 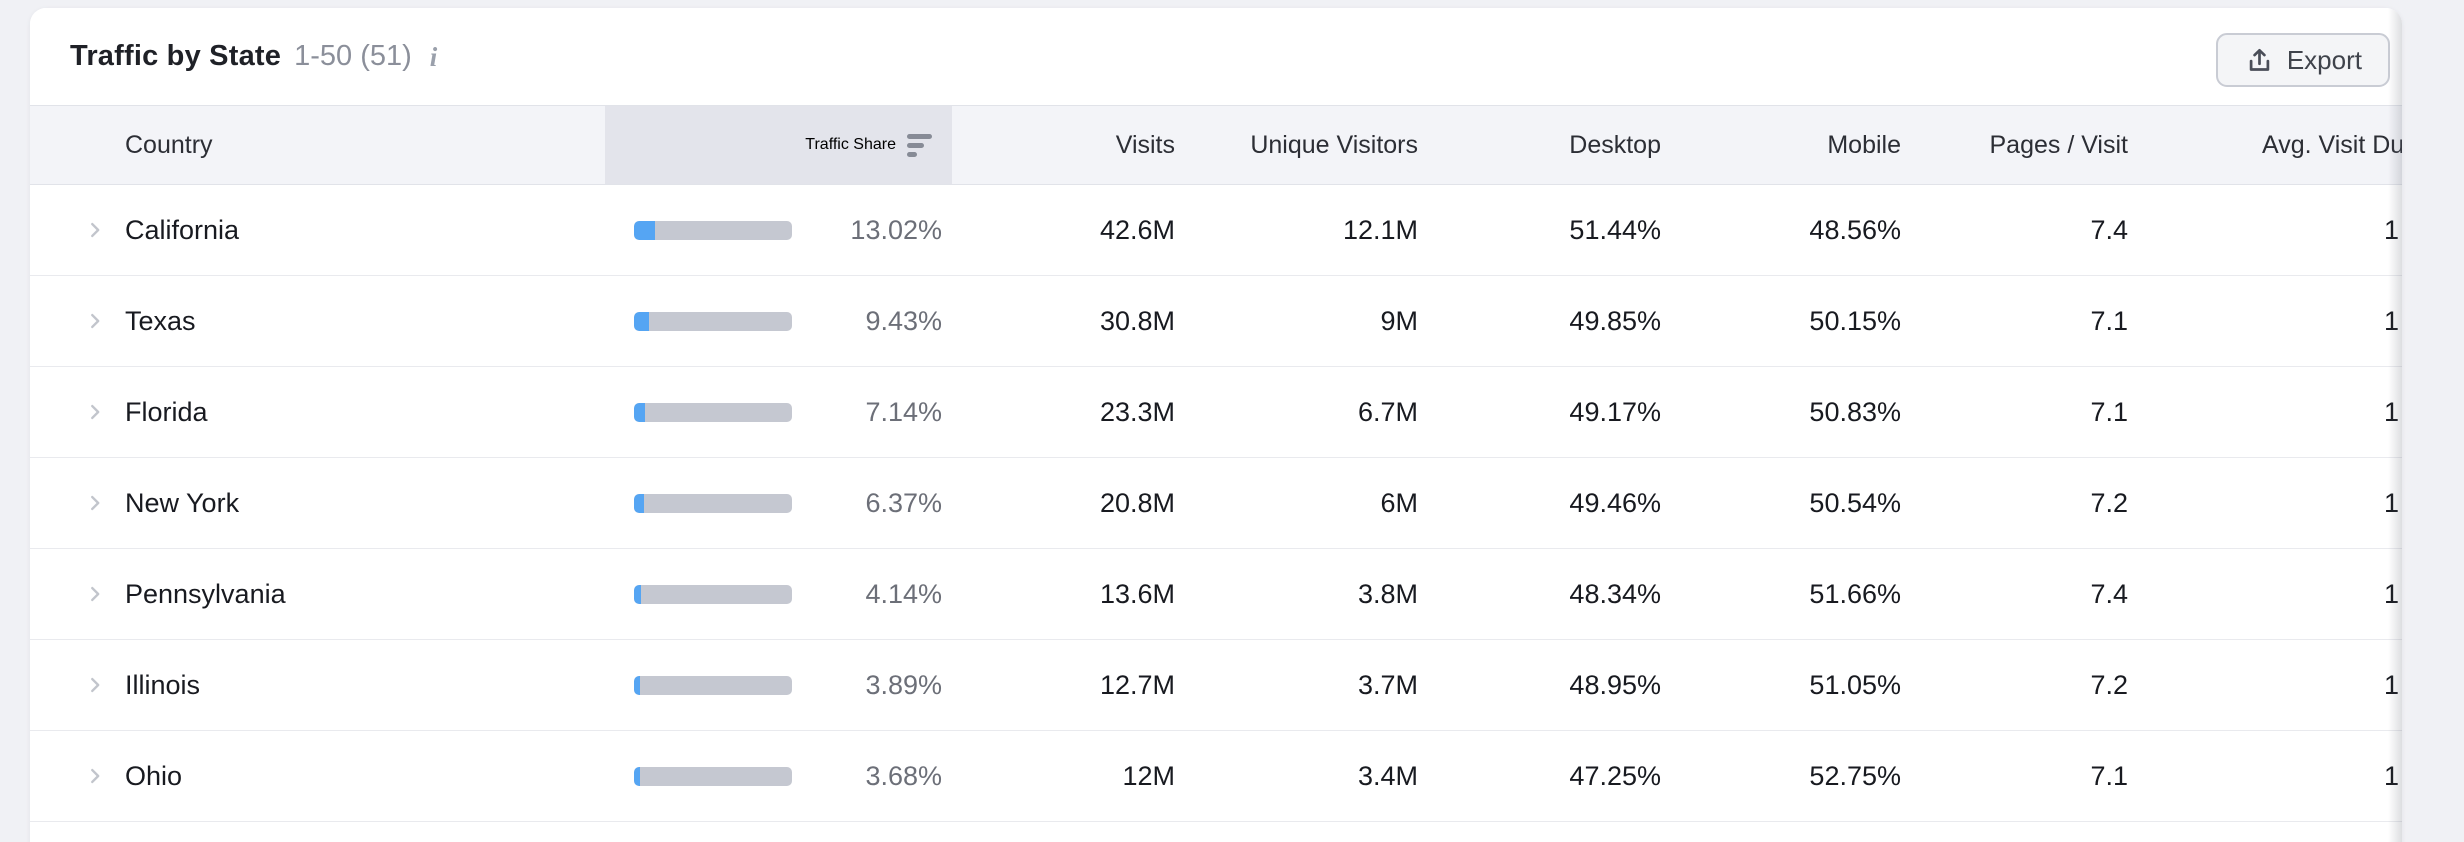 I want to click on traffic-share-value: 13.02%, so click(x=896, y=229).